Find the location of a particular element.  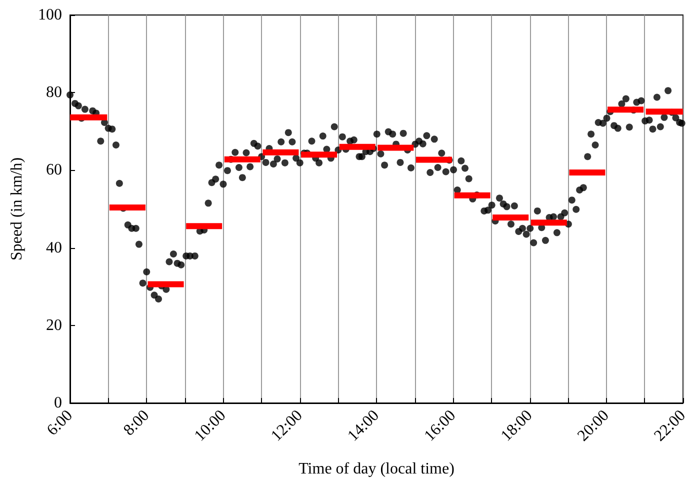

y-tick-label: 20 is located at coordinates (54, 325).